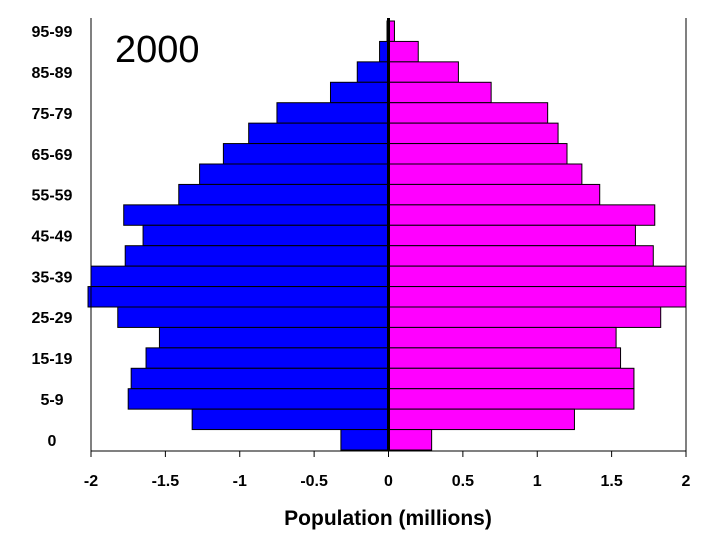  Describe the element at coordinates (388, 518) in the screenshot. I see `x-axis-title: Population (millions)` at that location.